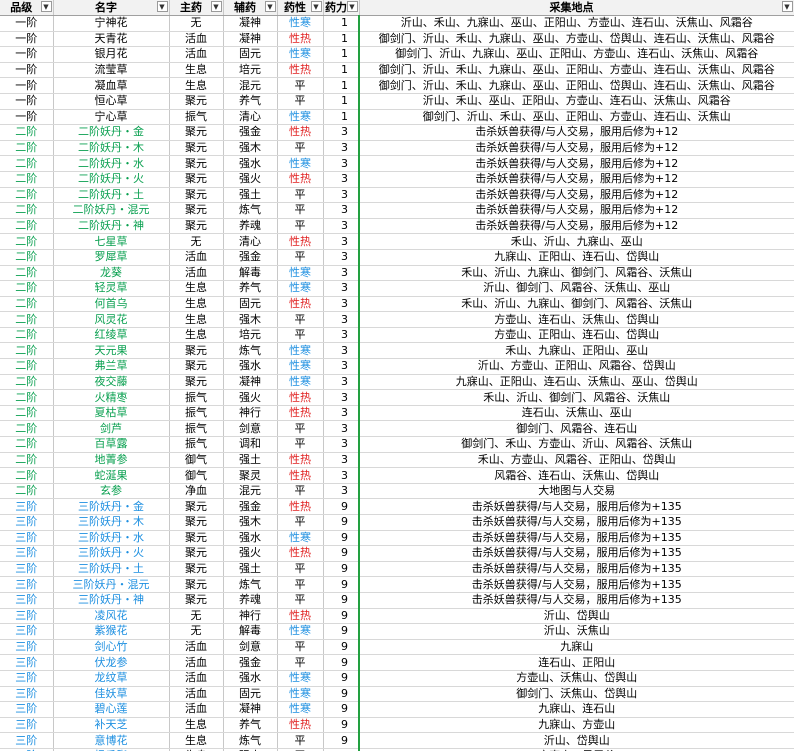  I want to click on col-header-tier: 品级 ▼, so click(27, 8).